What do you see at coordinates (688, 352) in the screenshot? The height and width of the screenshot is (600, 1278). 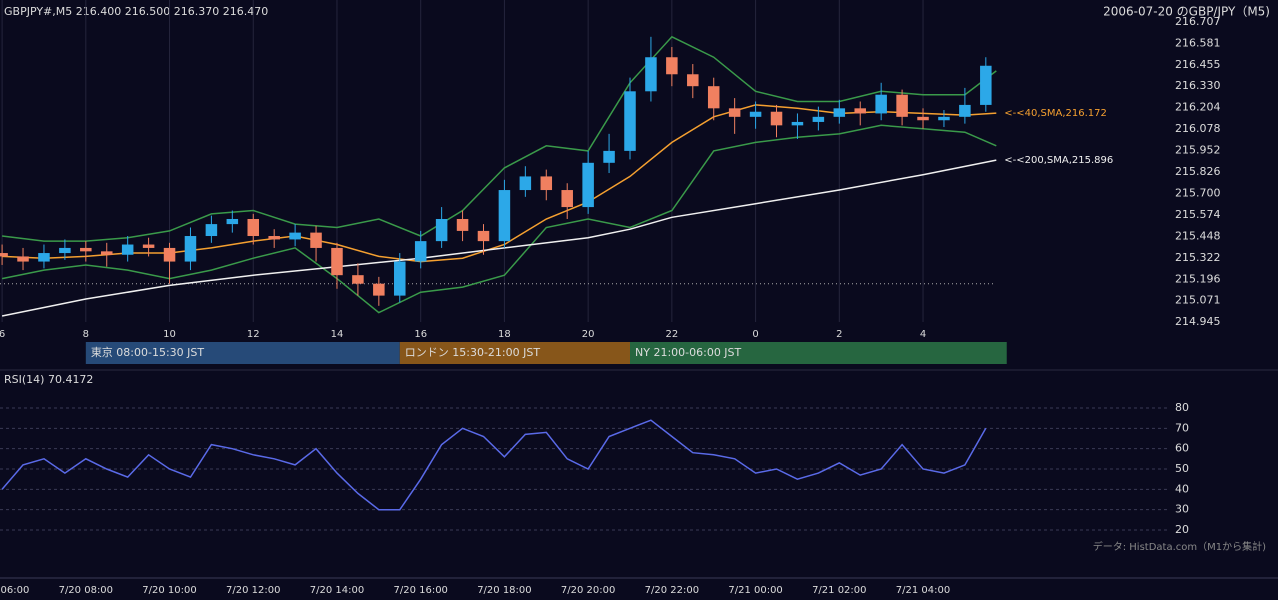 I see `session-label: NY 21:00-06:00 JST` at bounding box center [688, 352].